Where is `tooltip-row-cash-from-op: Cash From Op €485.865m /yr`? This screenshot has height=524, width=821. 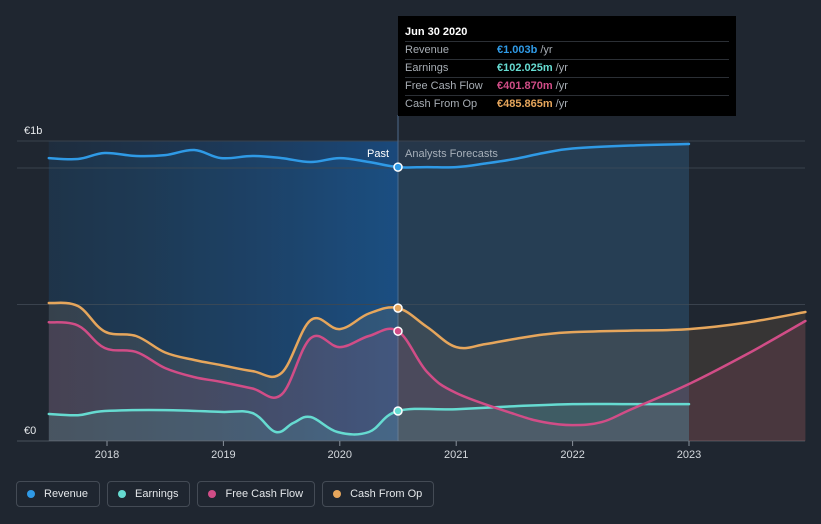
tooltip-row-cash-from-op: Cash From Op €485.865m /yr is located at coordinates (567, 104).